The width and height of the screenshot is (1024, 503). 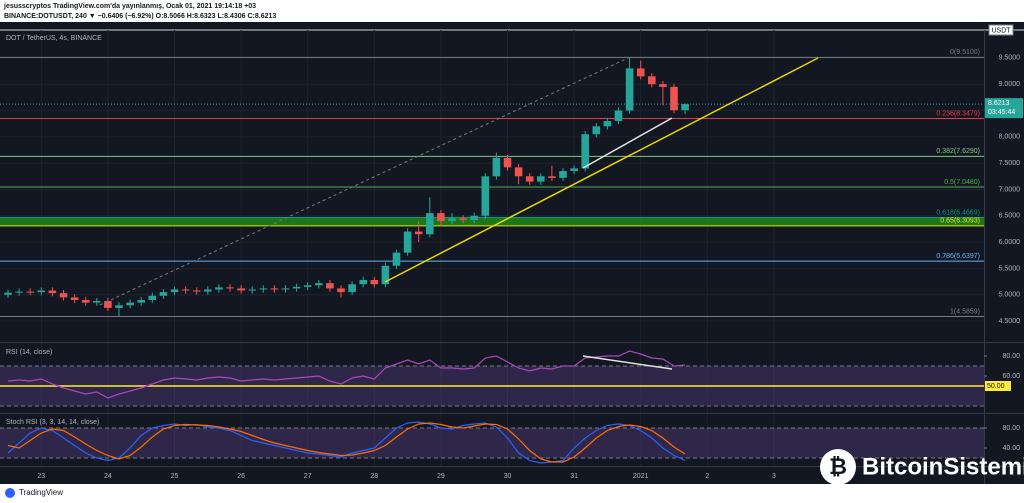 I want to click on trend-line, so click(x=627, y=143).